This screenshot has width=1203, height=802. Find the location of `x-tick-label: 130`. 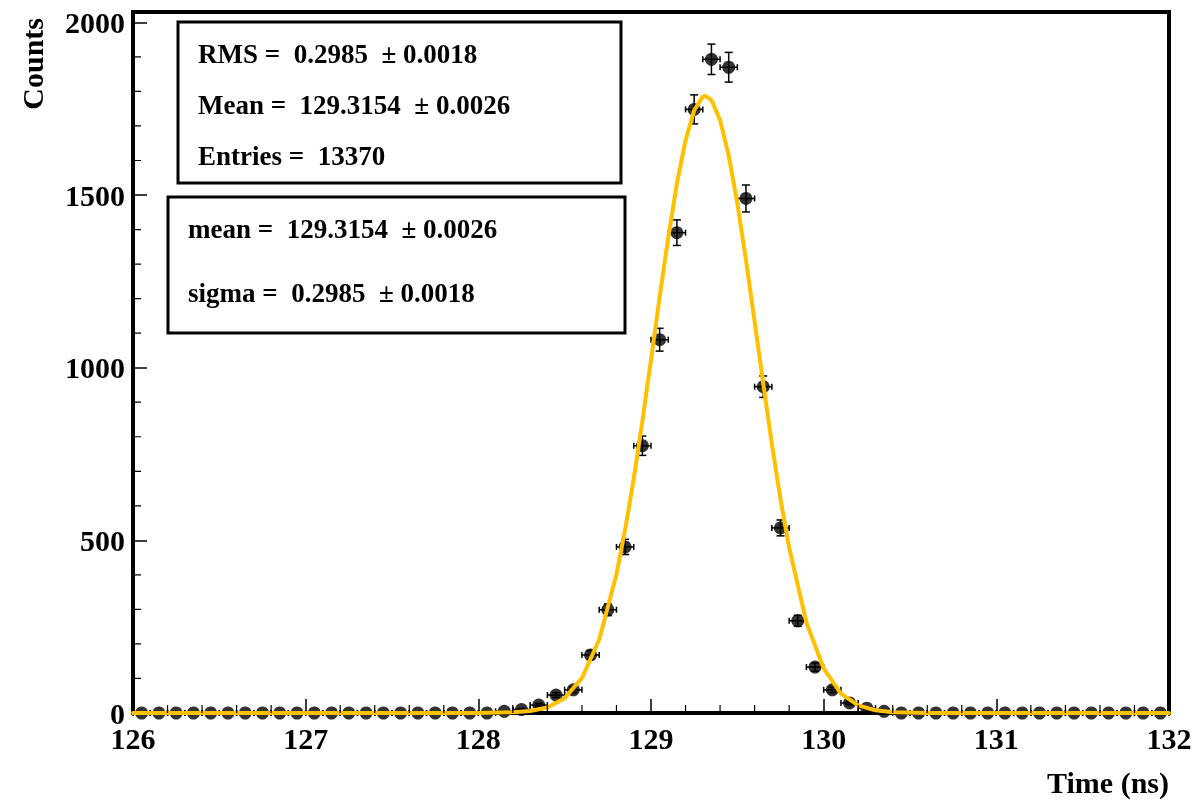

x-tick-label: 130 is located at coordinates (824, 738).